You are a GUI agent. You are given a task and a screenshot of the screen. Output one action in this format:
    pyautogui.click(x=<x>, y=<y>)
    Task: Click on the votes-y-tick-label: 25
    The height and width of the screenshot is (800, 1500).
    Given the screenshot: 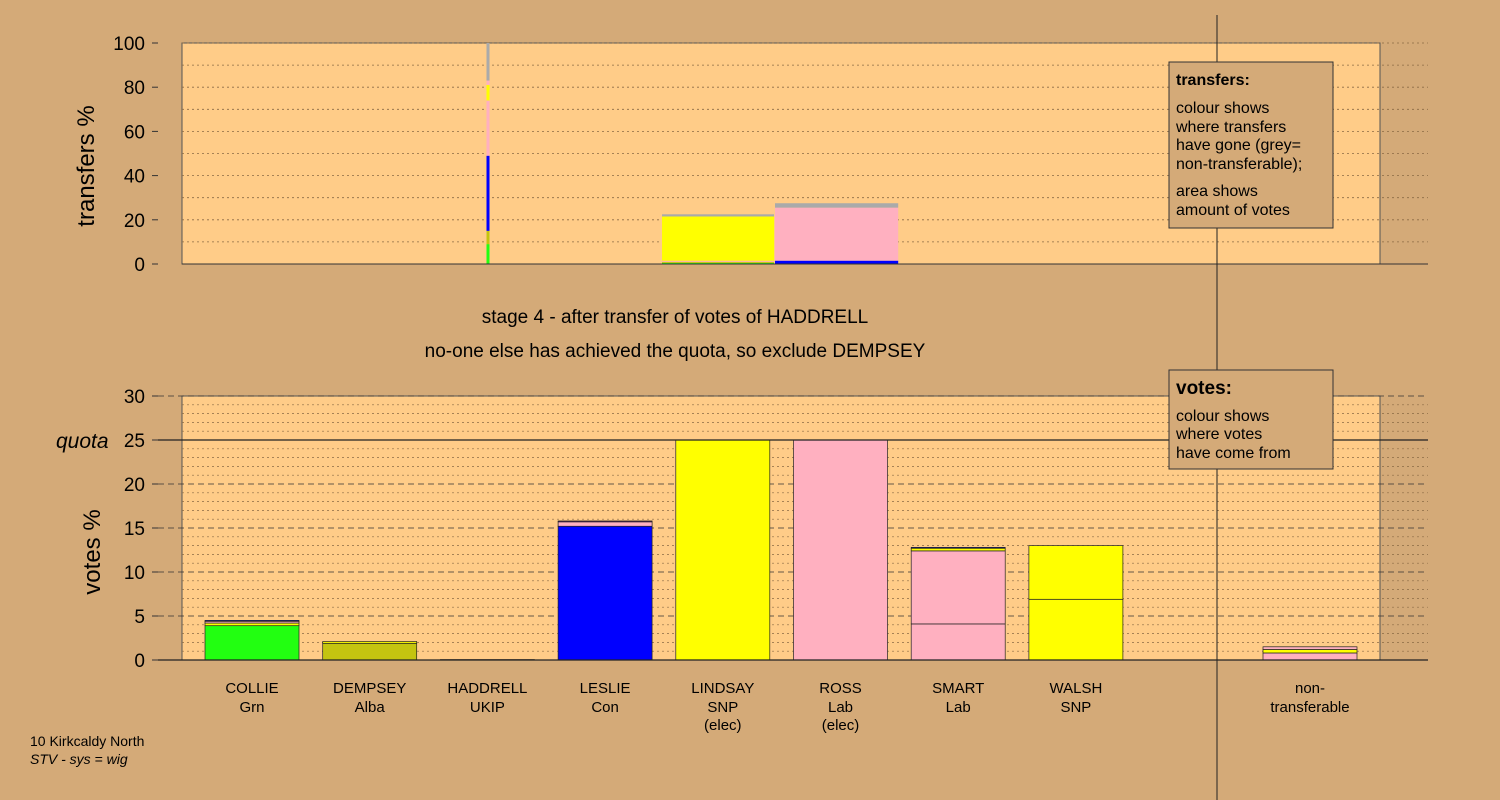 What is the action you would take?
    pyautogui.click(x=134, y=441)
    